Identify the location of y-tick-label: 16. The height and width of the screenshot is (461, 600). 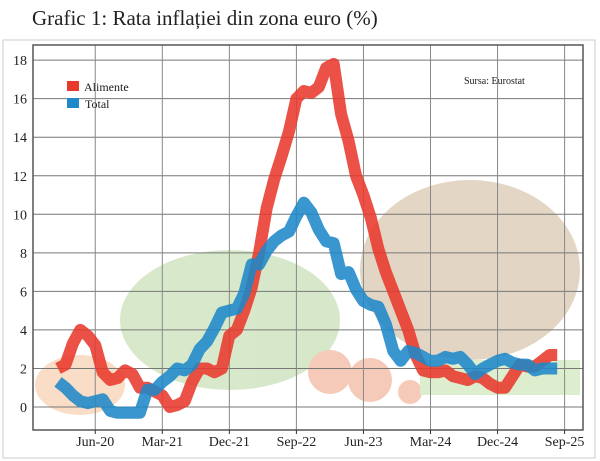
(20, 100).